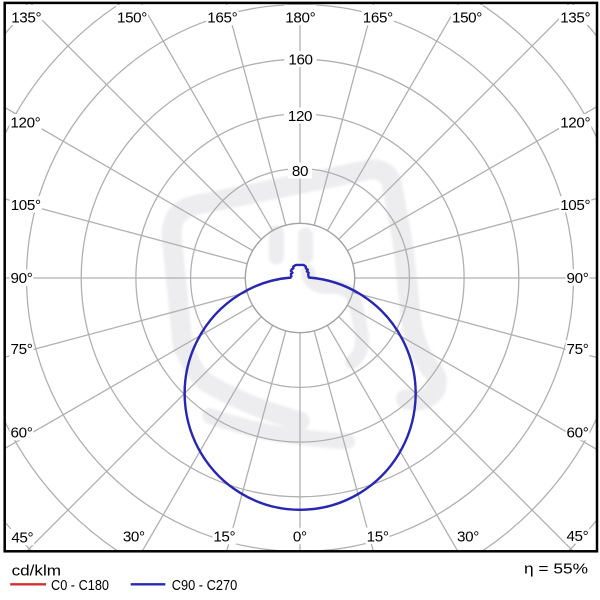 The width and height of the screenshot is (600, 600). What do you see at coordinates (300, 17) in the screenshot?
I see `svg-text: 180°` at bounding box center [300, 17].